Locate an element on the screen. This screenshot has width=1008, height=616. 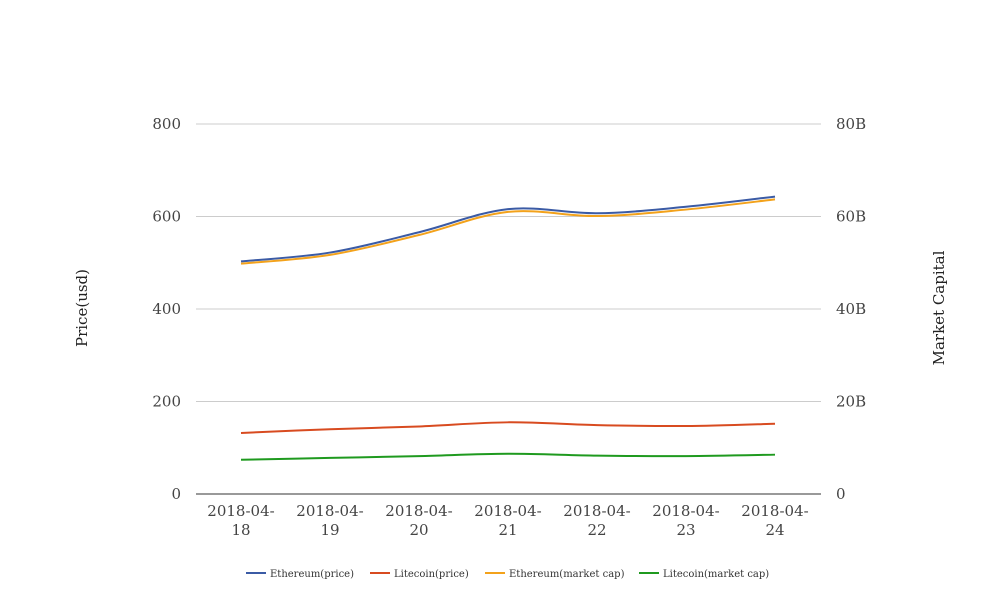
left-axis-ticks: 0 200 400 600 800 is located at coordinates (166, 309).